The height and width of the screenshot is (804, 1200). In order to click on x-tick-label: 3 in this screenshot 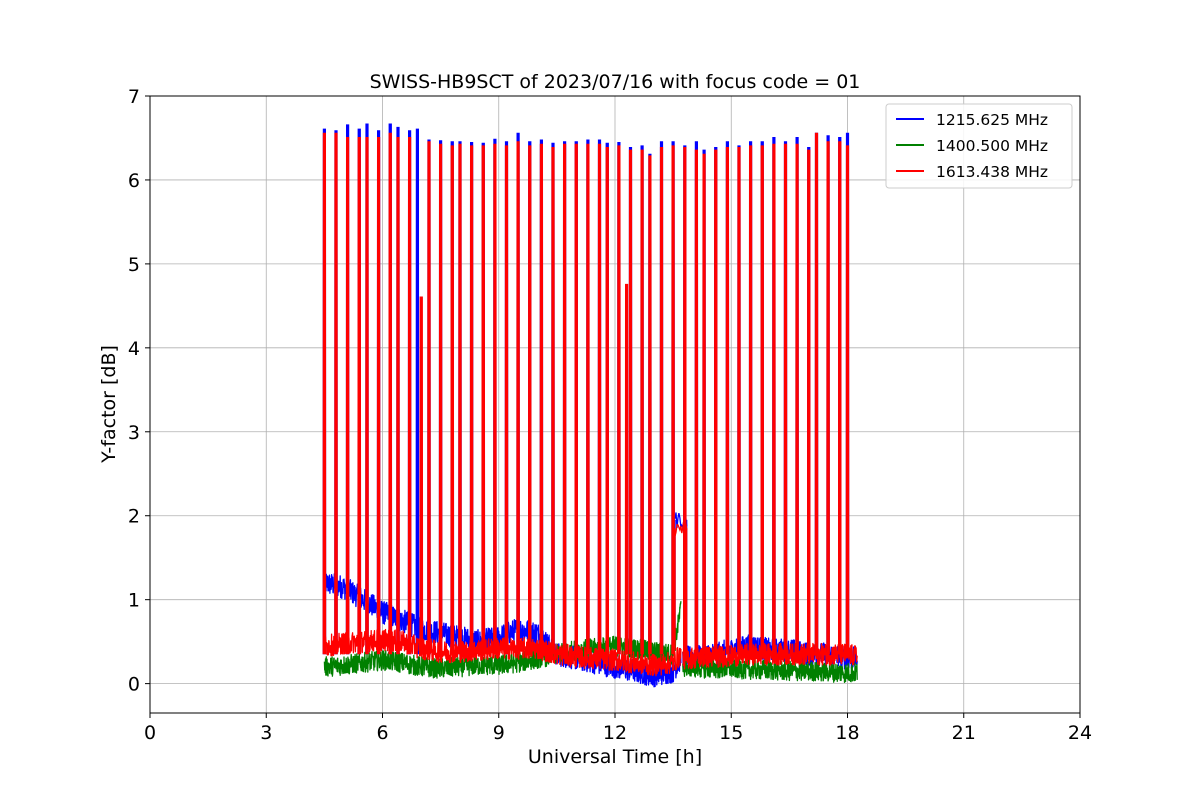, I will do `click(266, 733)`.